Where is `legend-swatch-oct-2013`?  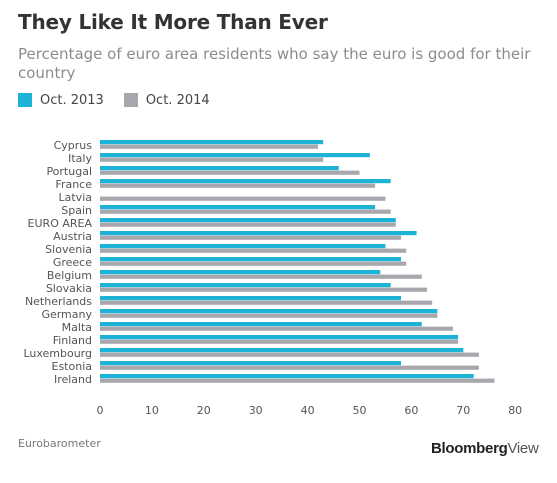
legend-swatch-oct-2013 is located at coordinates (25, 100).